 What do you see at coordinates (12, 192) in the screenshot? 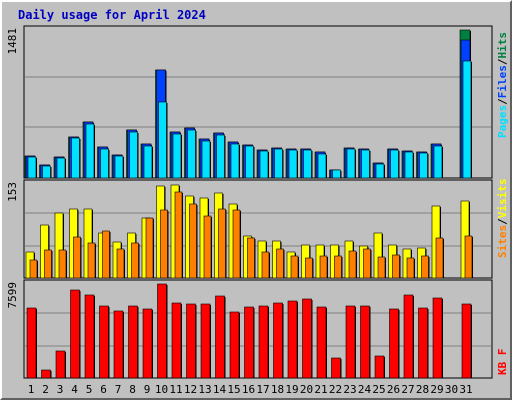
I see `y-axis-max-label: 153` at bounding box center [12, 192].